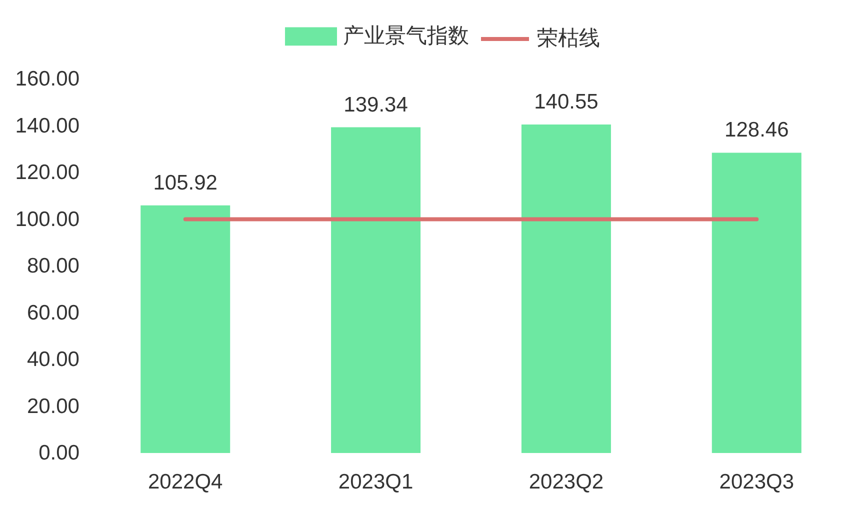 This screenshot has width=848, height=513. What do you see at coordinates (53, 266) in the screenshot?
I see `y-tick-label: 80.00` at bounding box center [53, 266].